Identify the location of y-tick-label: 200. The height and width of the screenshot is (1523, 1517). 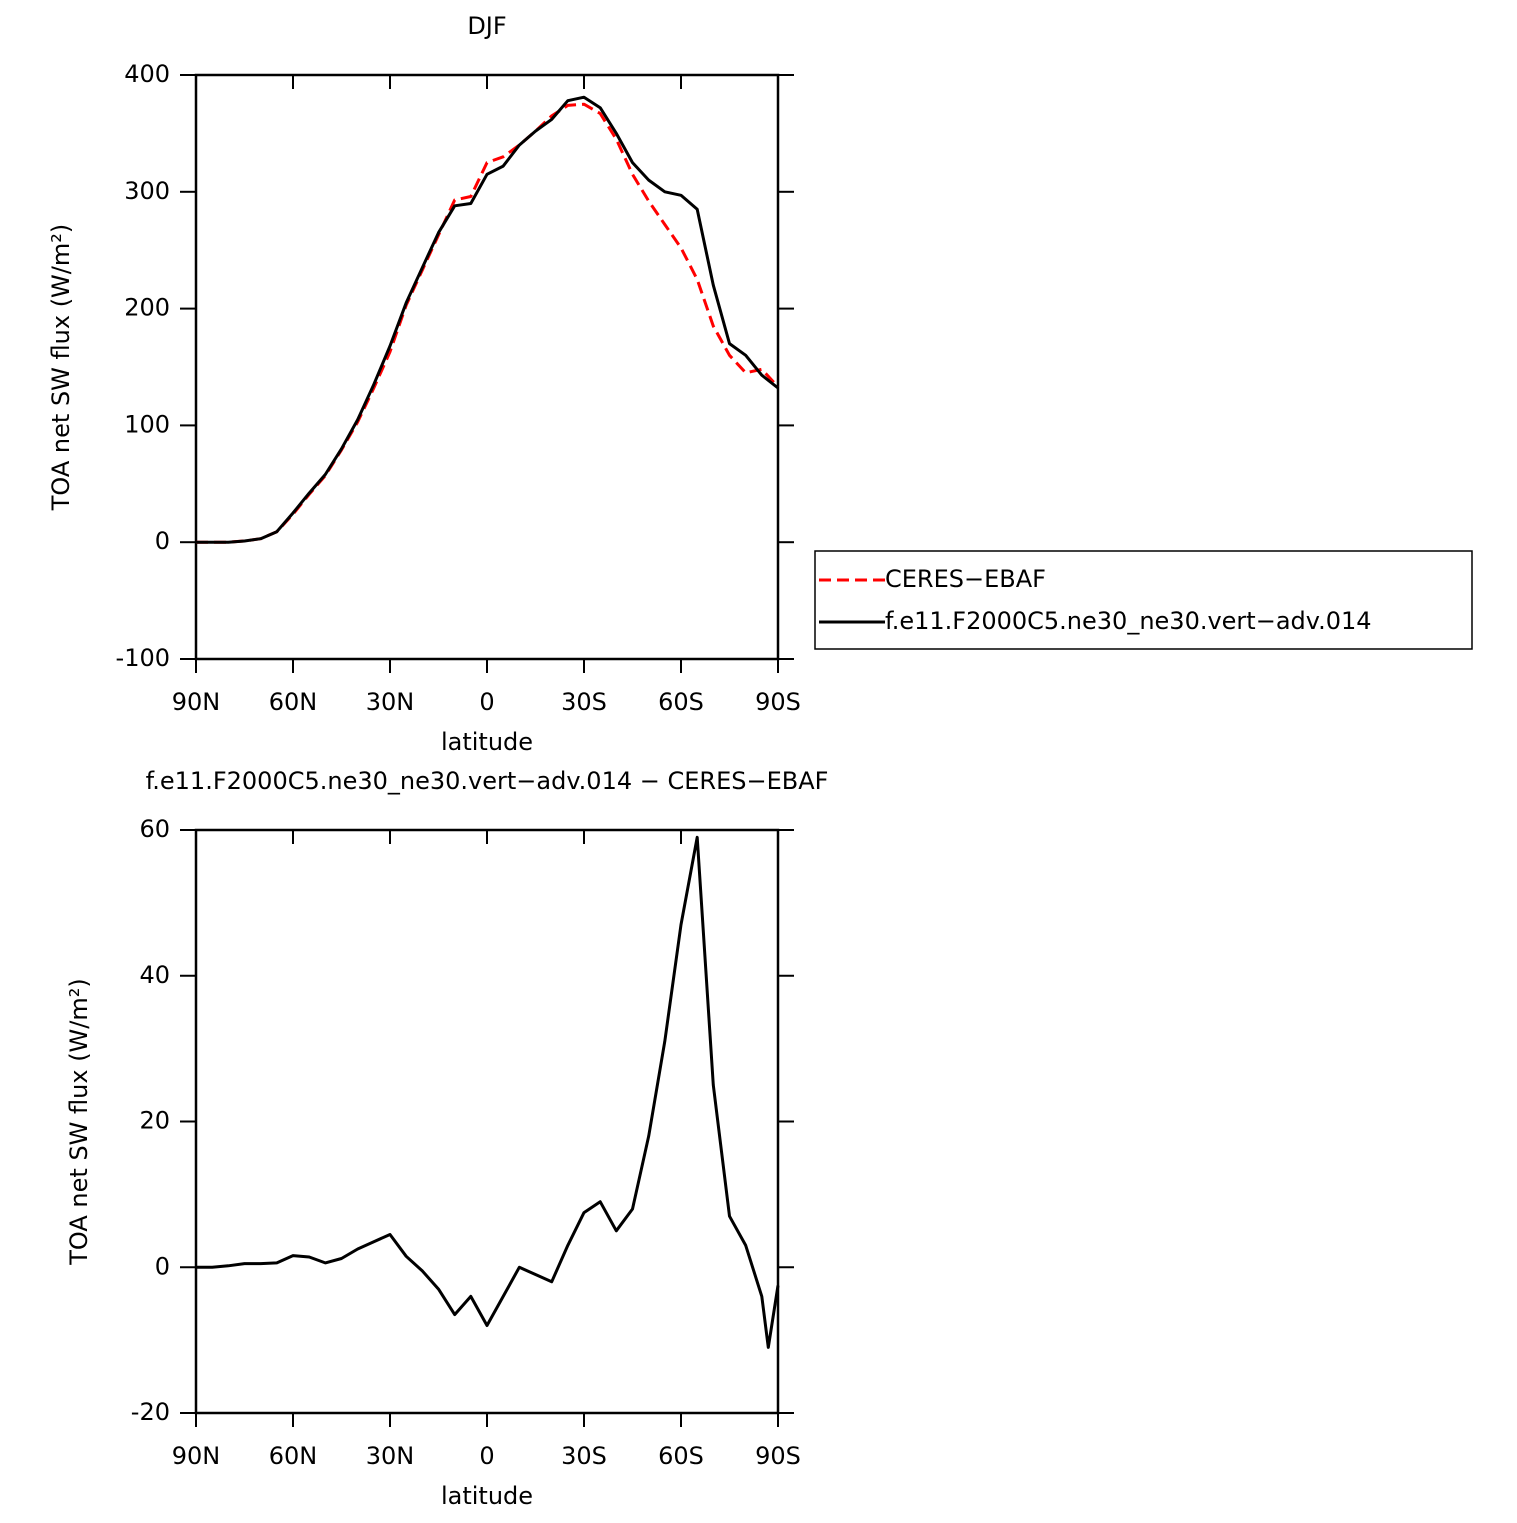
(147, 308).